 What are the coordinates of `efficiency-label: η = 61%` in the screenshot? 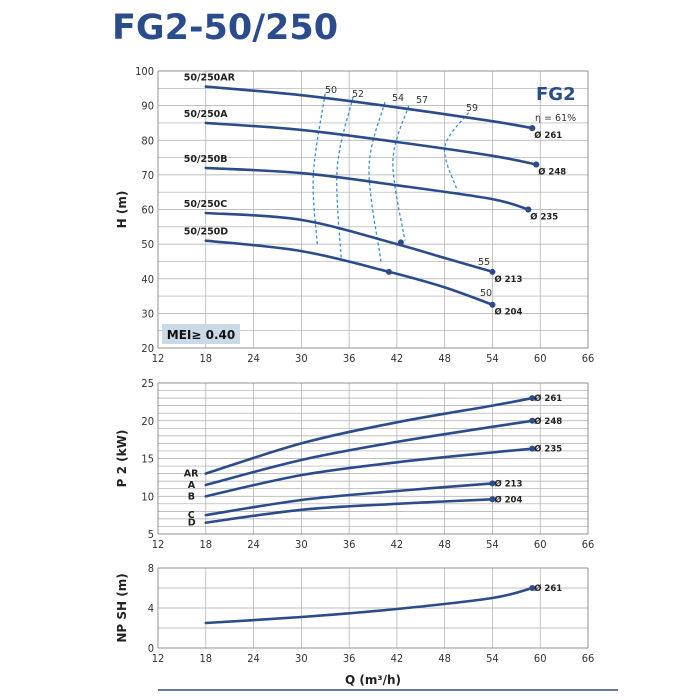 It's located at (555, 118).